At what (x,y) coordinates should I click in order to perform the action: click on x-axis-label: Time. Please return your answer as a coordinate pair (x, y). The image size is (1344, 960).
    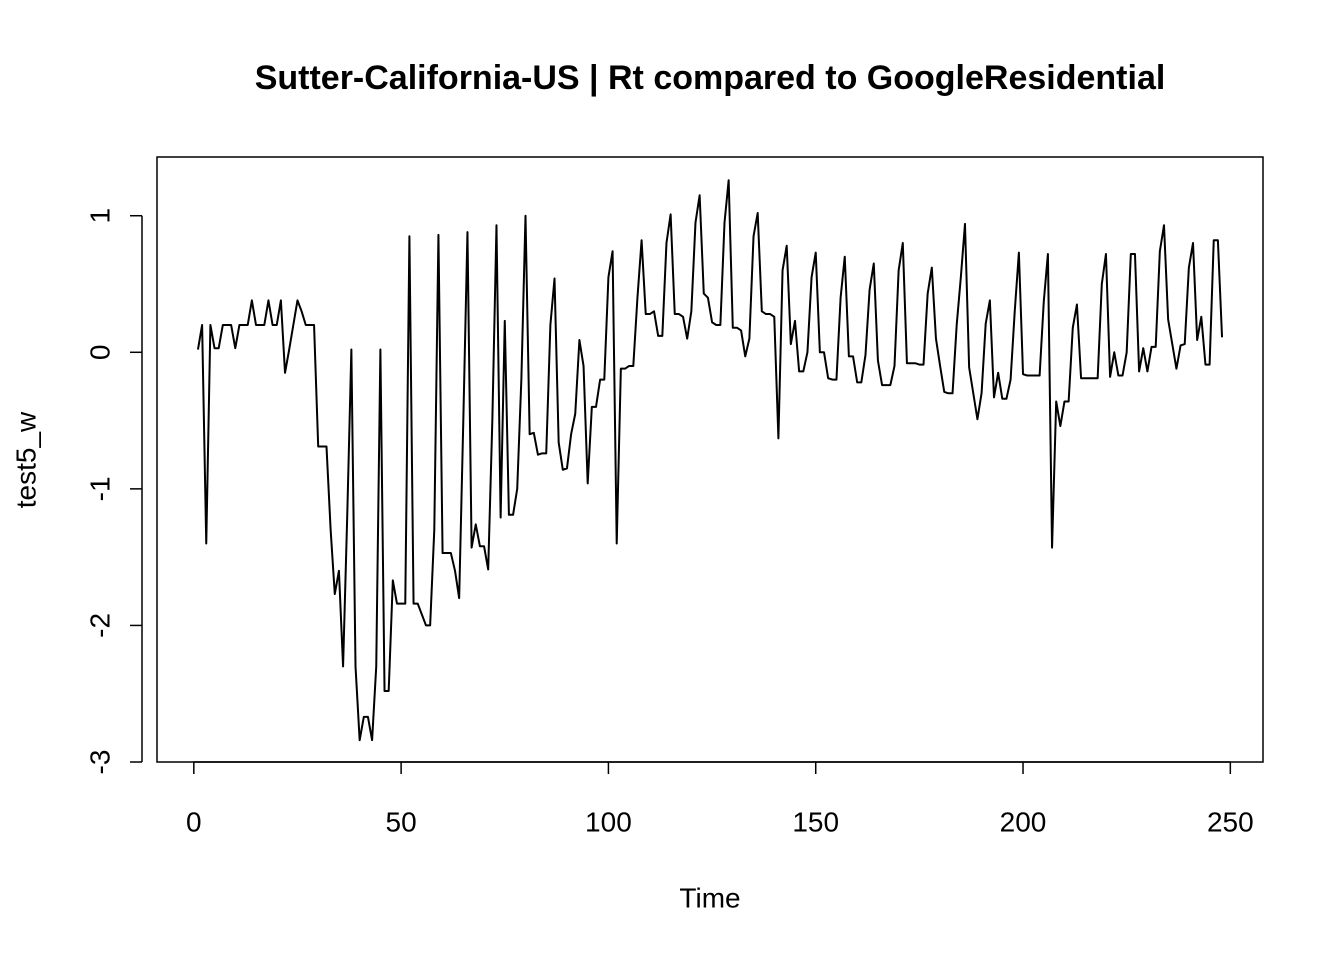
    Looking at the image, I should click on (709, 897).